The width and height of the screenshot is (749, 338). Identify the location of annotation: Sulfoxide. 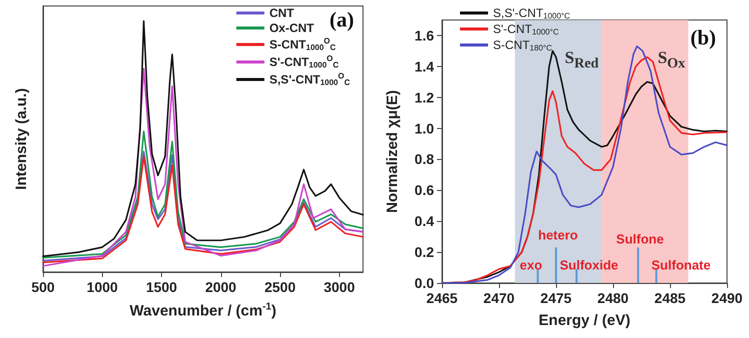
(589, 265).